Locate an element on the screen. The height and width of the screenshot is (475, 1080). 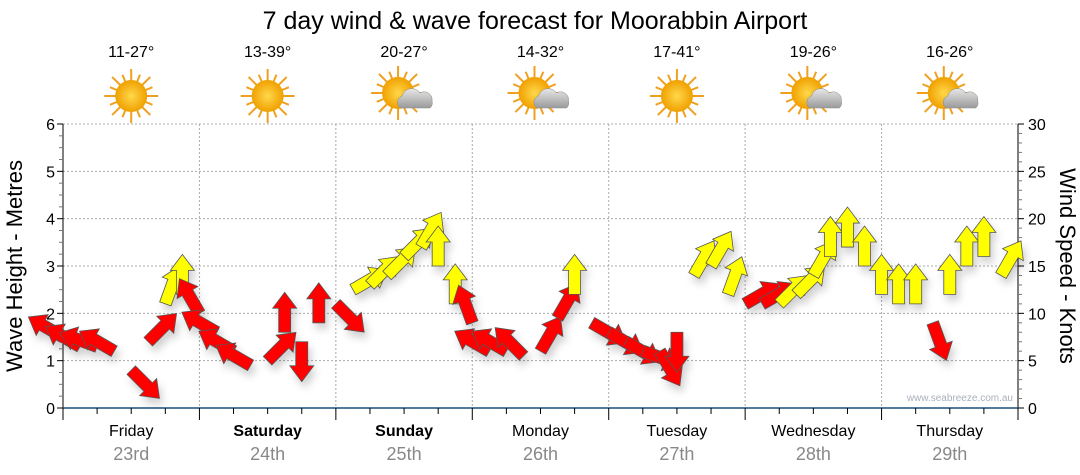
y2-tick-label: 10 is located at coordinates (1037, 314).